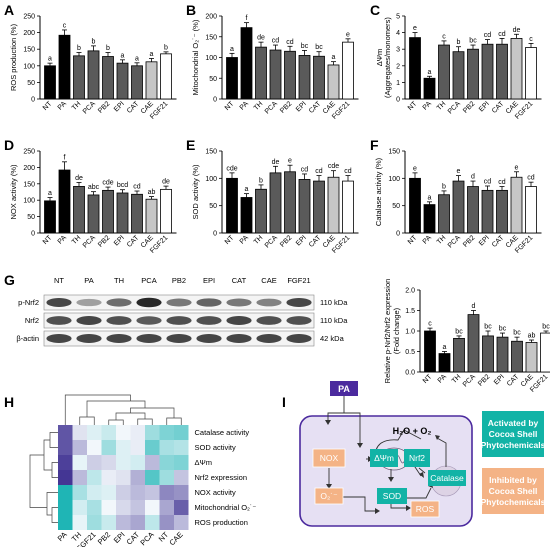 This screenshot has width=550, height=547. Describe the element at coordinates (137, 213) in the screenshot. I see `bar-cat` at that location.